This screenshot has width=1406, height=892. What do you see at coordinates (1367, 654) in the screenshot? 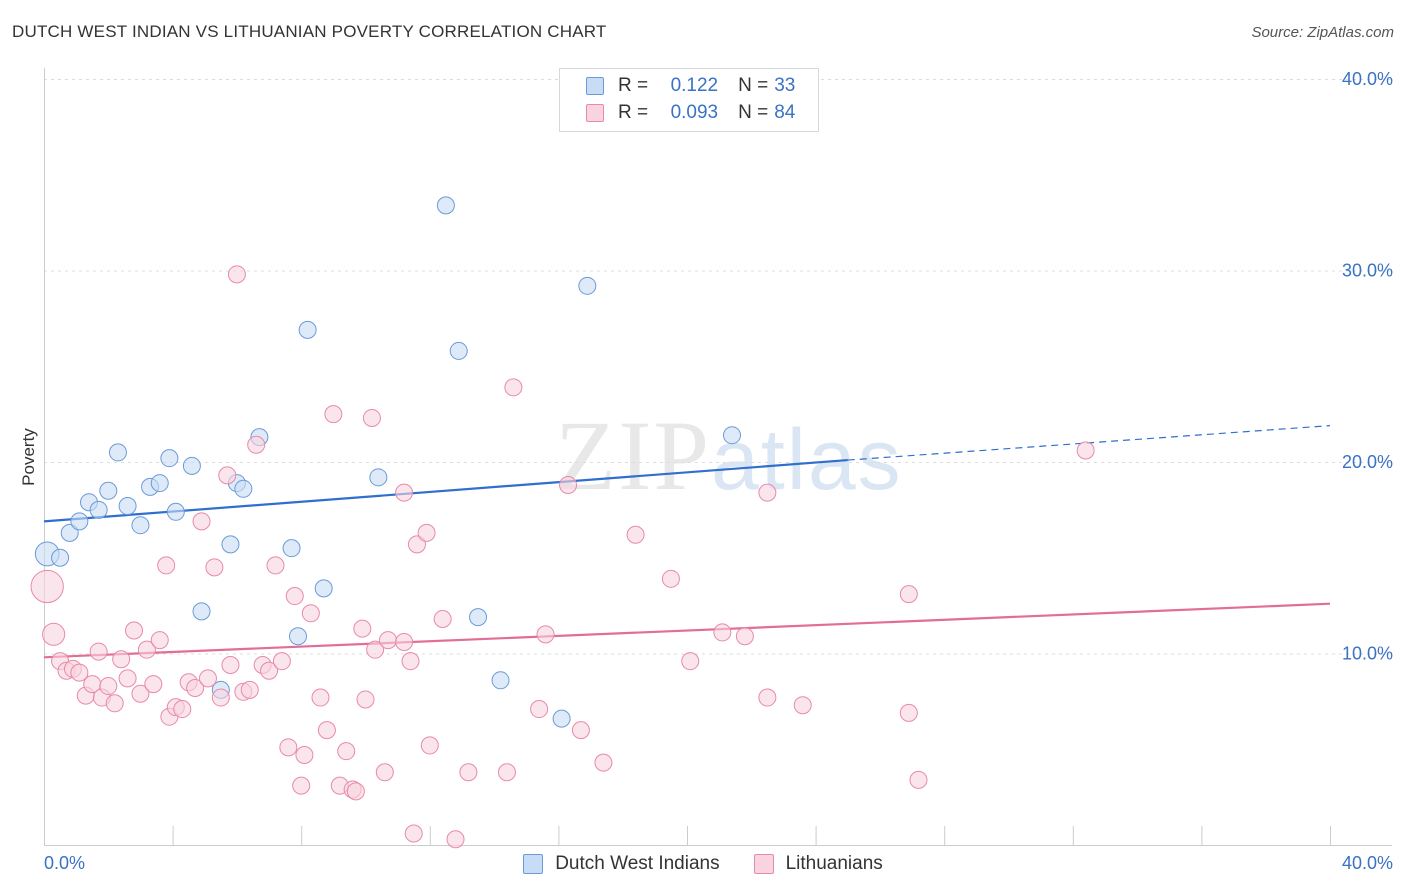
I see `y-tick-label: 10.0%` at bounding box center [1367, 654].